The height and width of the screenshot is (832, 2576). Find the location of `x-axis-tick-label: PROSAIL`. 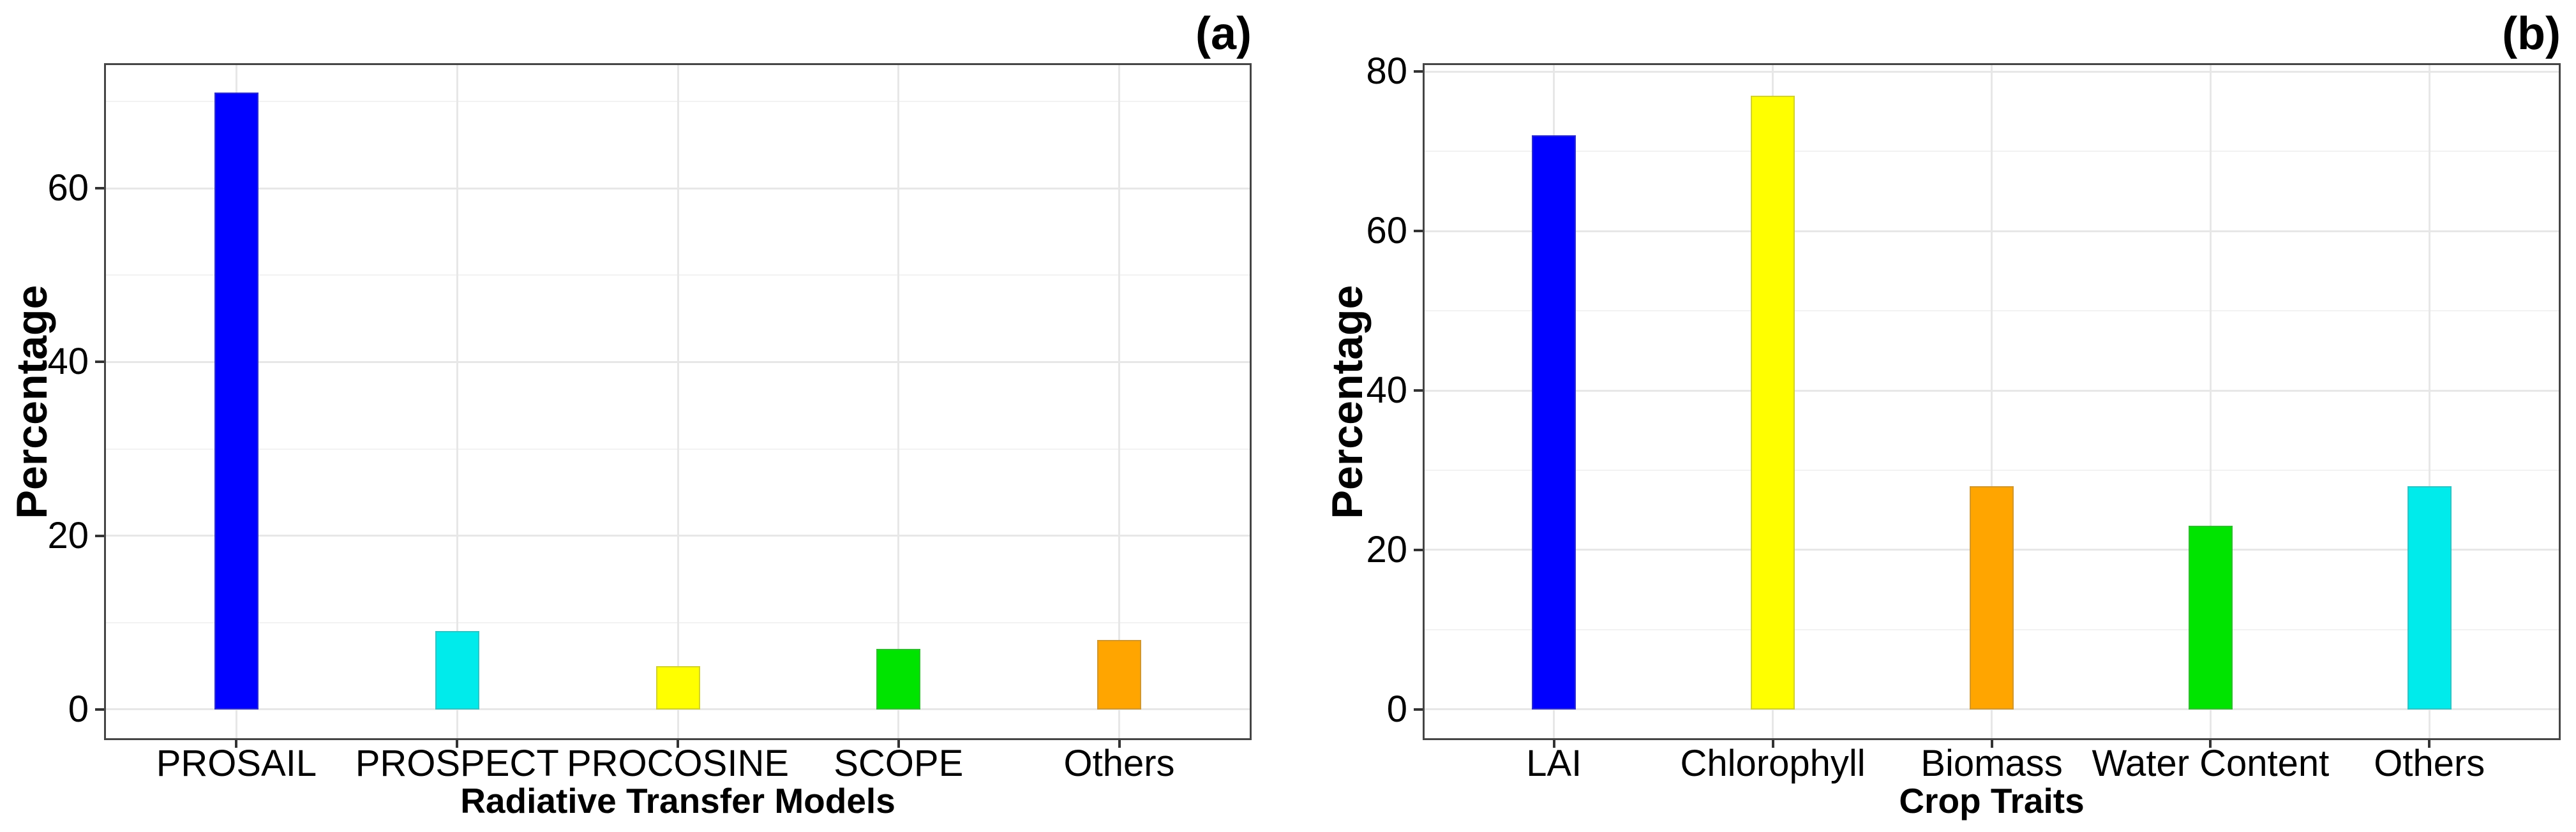

x-axis-tick-label: PROSAIL is located at coordinates (236, 763).